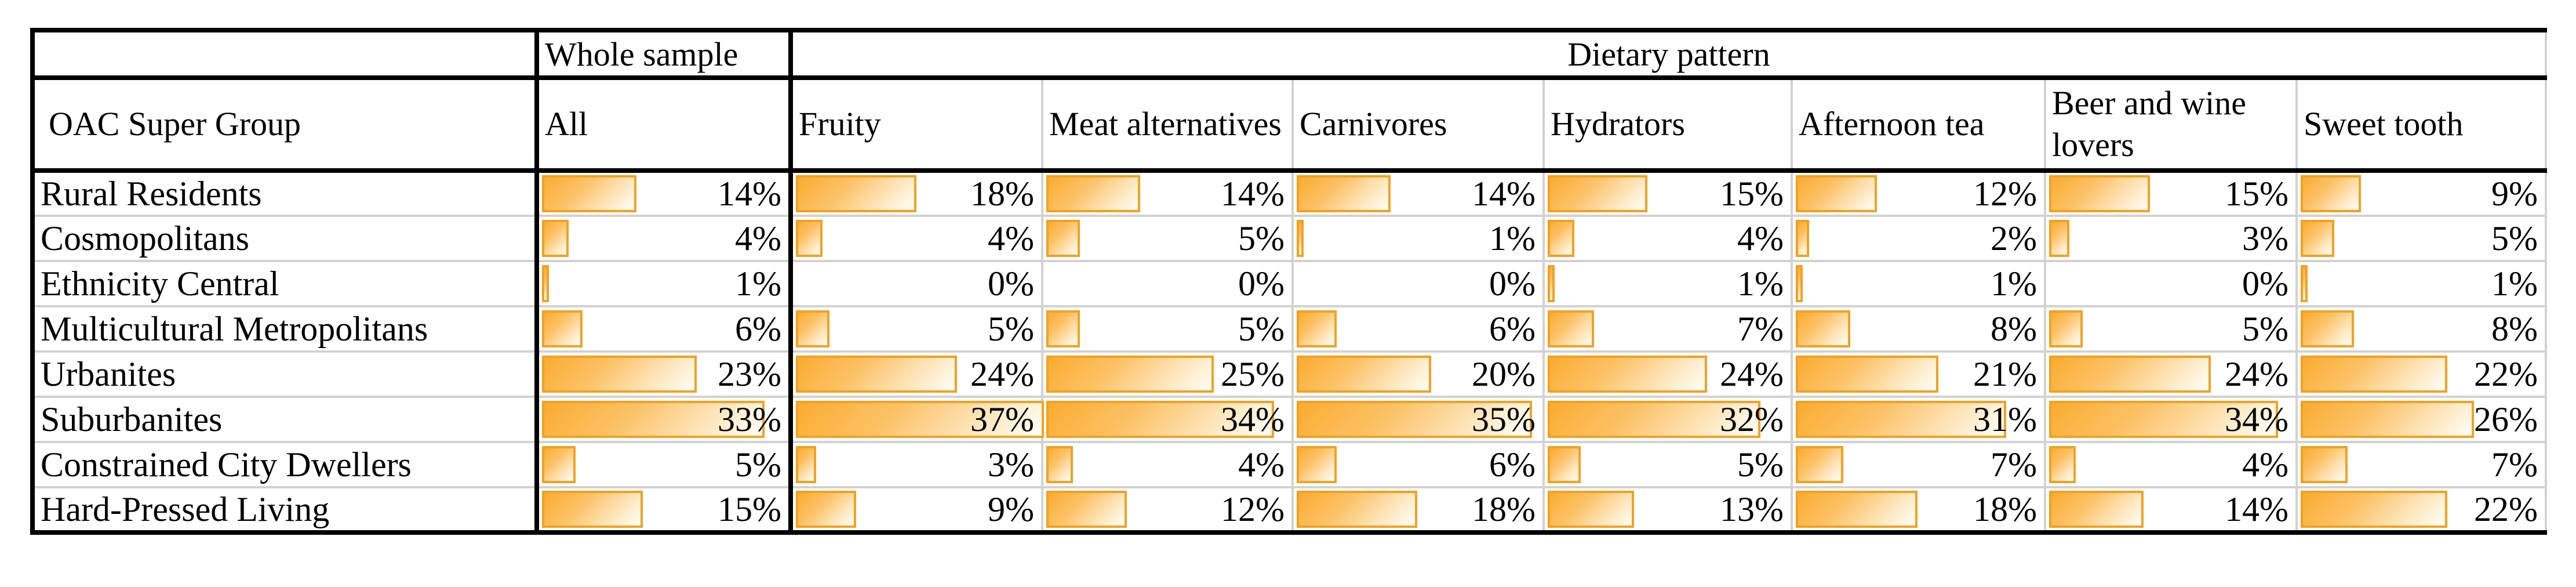 This screenshot has height=587, width=2576. Describe the element at coordinates (1752, 509) in the screenshot. I see `value-text: 13%` at that location.